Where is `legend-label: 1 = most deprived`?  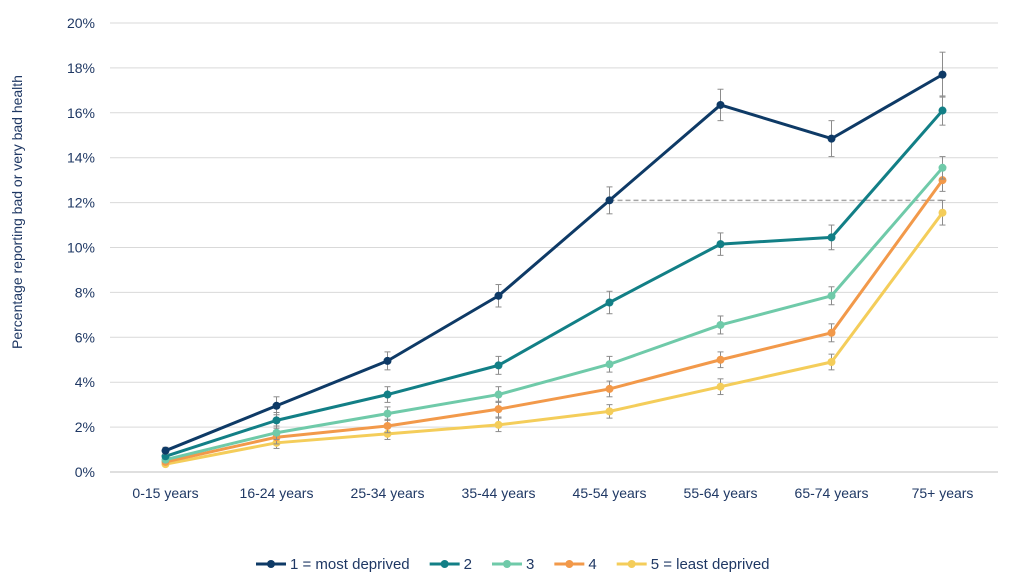
legend-label: 1 = most deprived is located at coordinates (350, 564).